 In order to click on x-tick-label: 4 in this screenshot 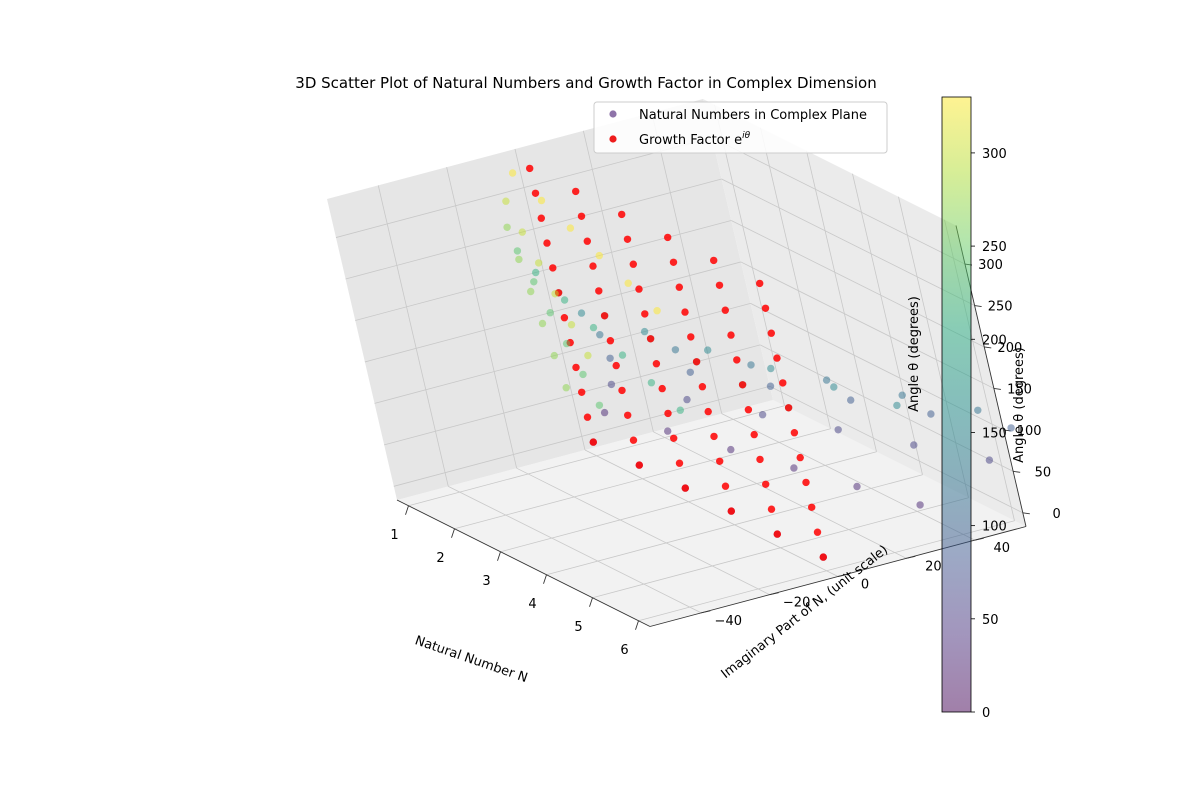, I will do `click(532, 604)`.